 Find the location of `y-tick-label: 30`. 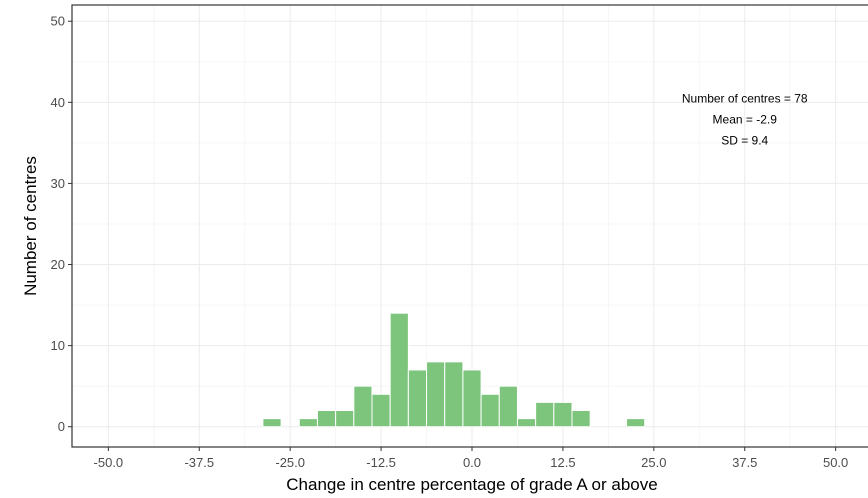

y-tick-label: 30 is located at coordinates (58, 183).